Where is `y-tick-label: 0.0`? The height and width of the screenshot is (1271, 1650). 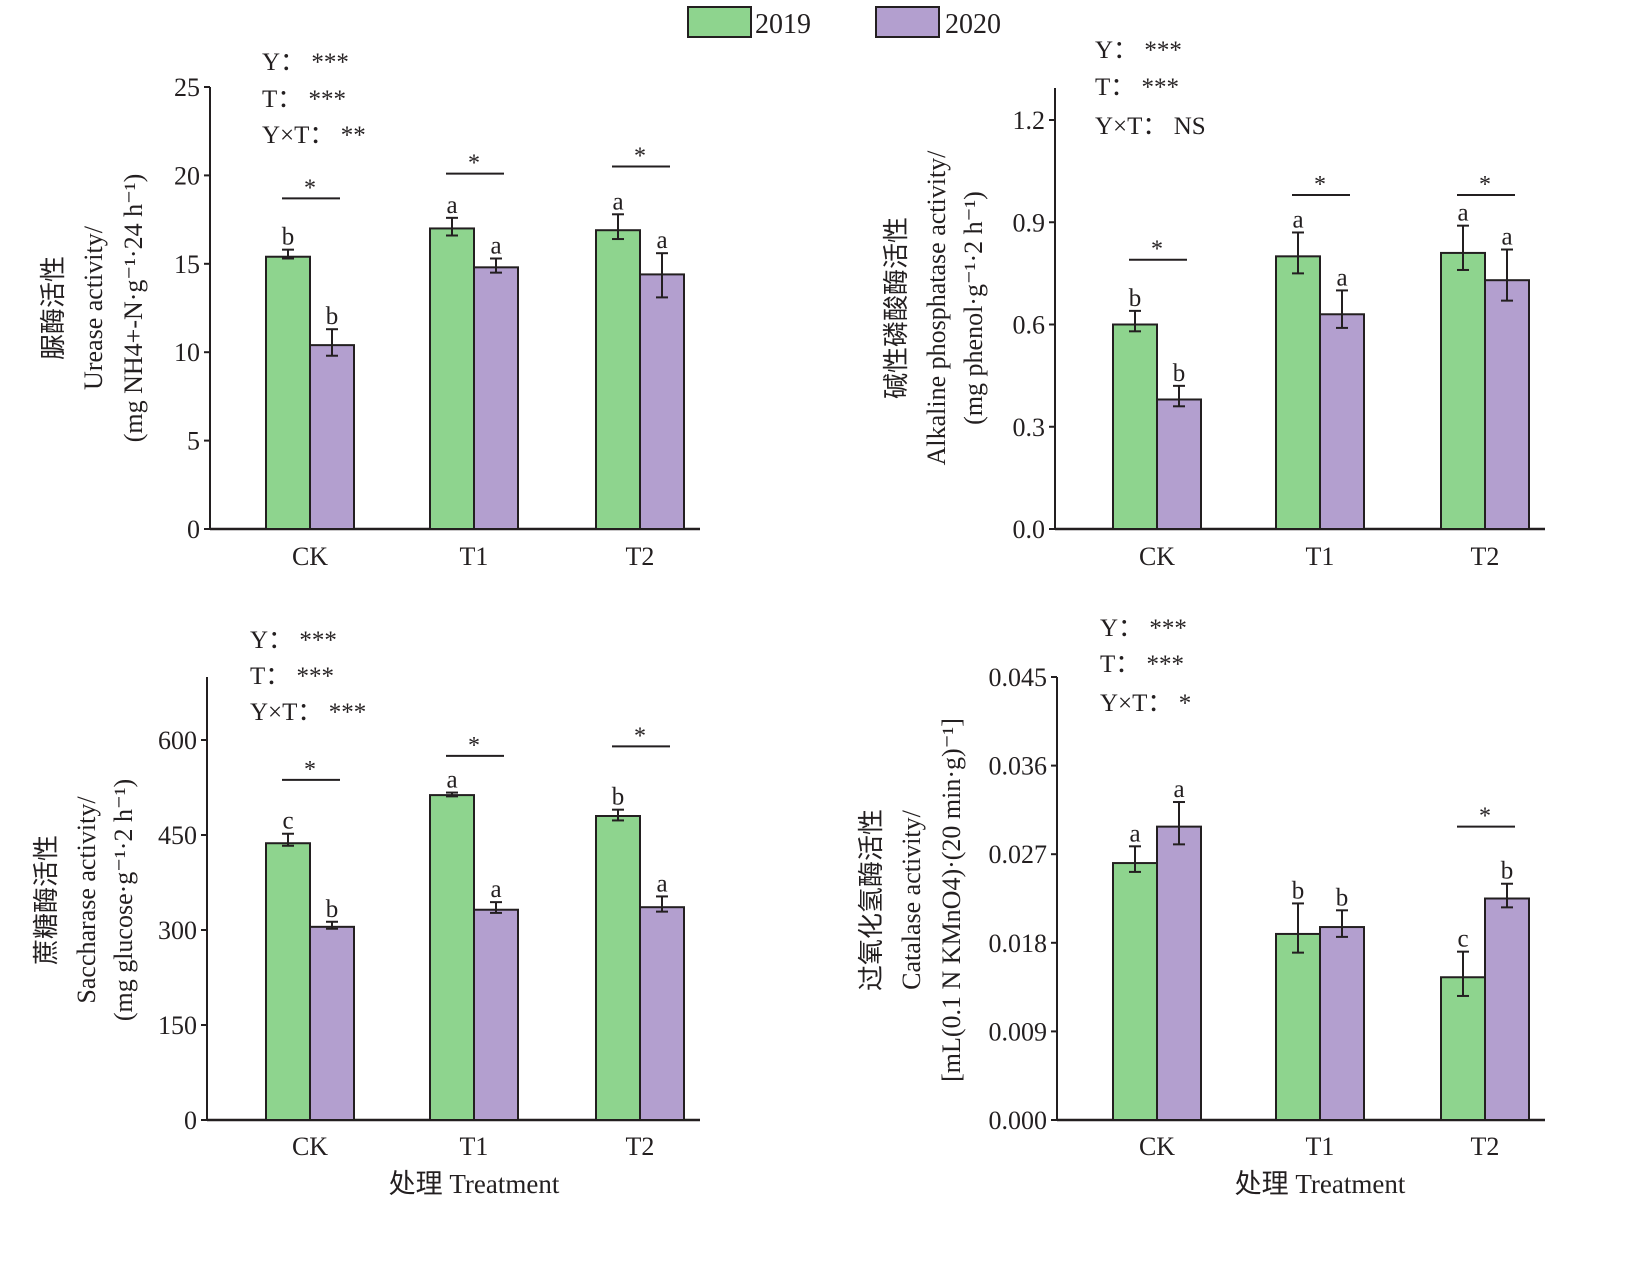 y-tick-label: 0.0 is located at coordinates (1029, 529).